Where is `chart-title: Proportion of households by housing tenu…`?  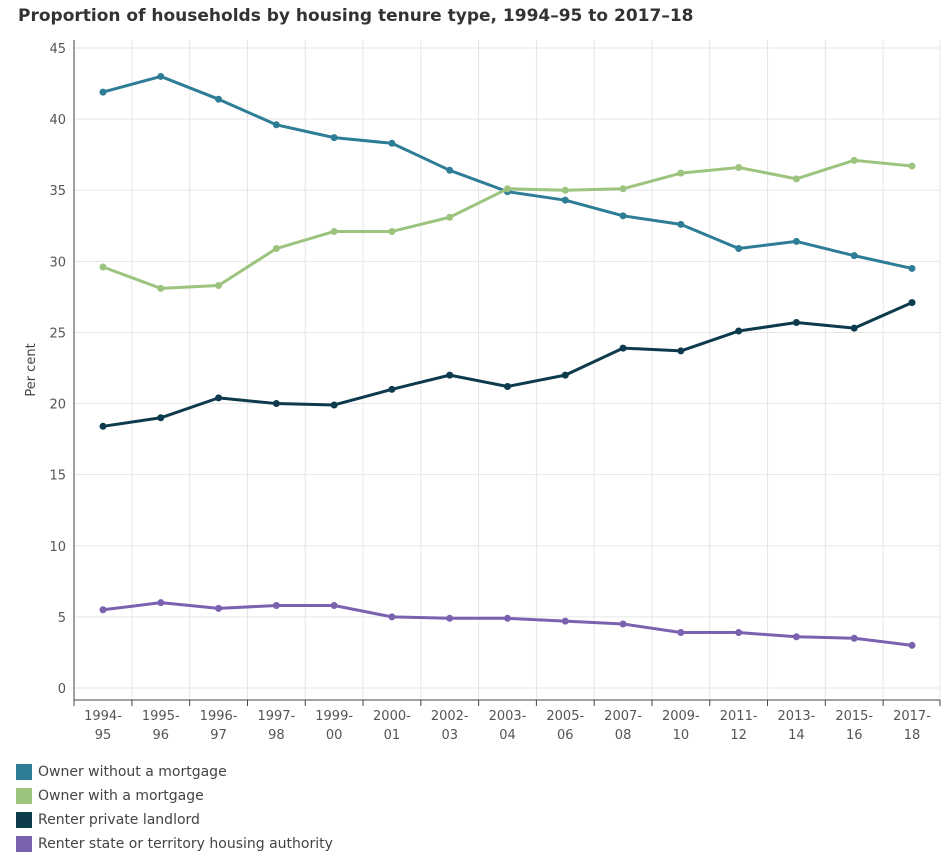
chart-title: Proportion of households by housing tenu… is located at coordinates (356, 16).